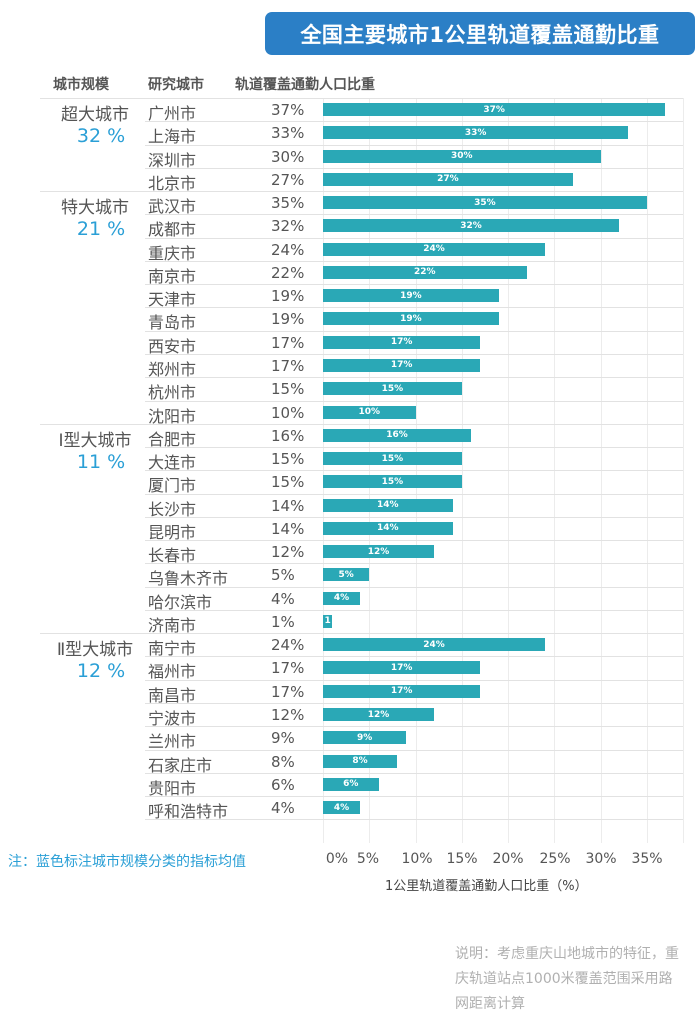 The height and width of the screenshot is (1026, 700). What do you see at coordinates (288, 179) in the screenshot?
I see `value-label: 27%` at bounding box center [288, 179].